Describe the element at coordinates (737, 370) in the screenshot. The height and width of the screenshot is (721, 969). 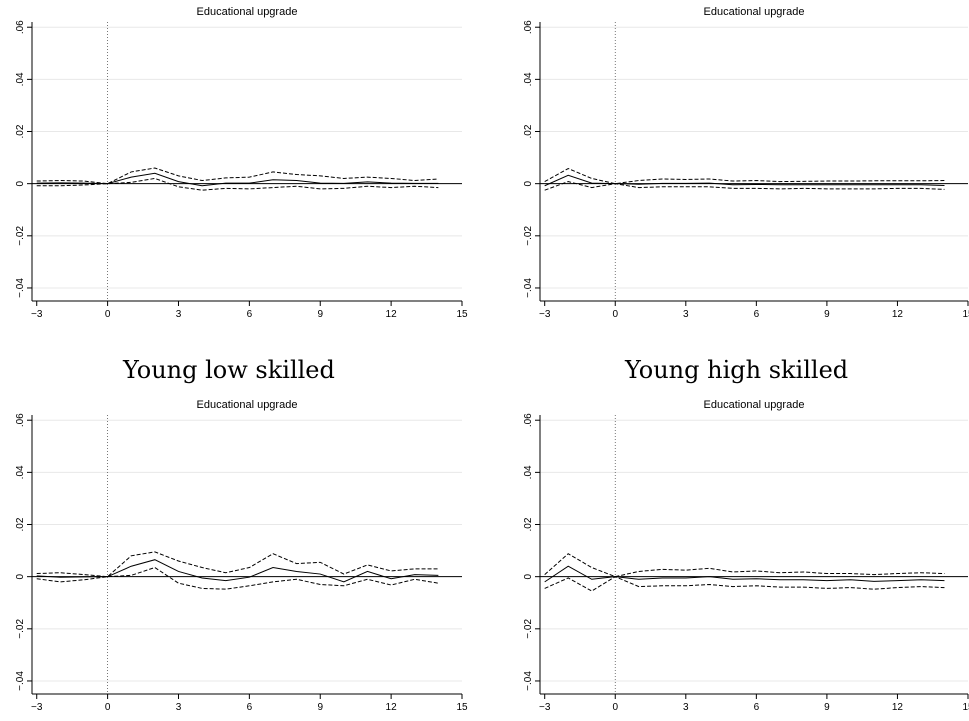
I see `row-title-young-high-skilled: Young high skilled` at that location.